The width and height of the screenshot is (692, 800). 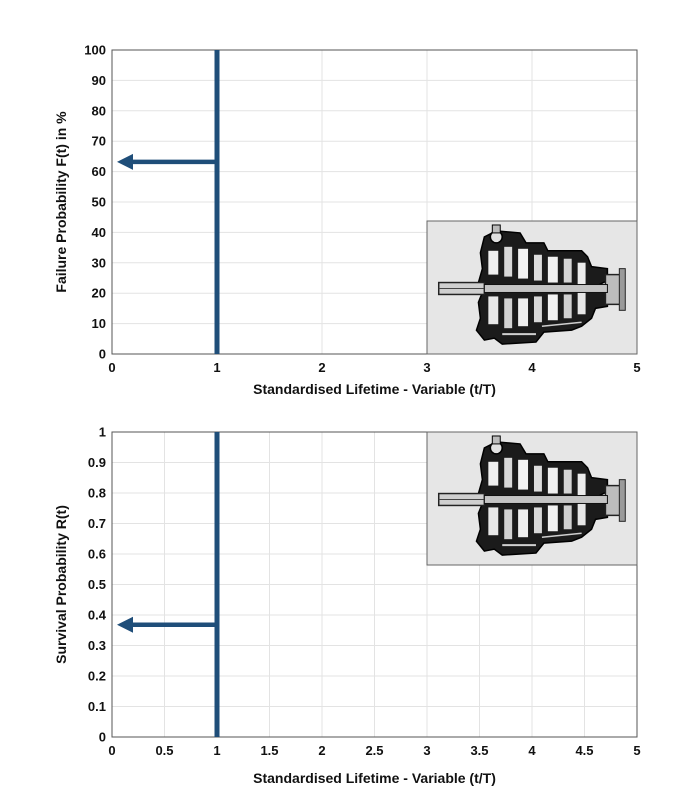 What do you see at coordinates (99, 141) in the screenshot?
I see `y-tick-label: 70` at bounding box center [99, 141].